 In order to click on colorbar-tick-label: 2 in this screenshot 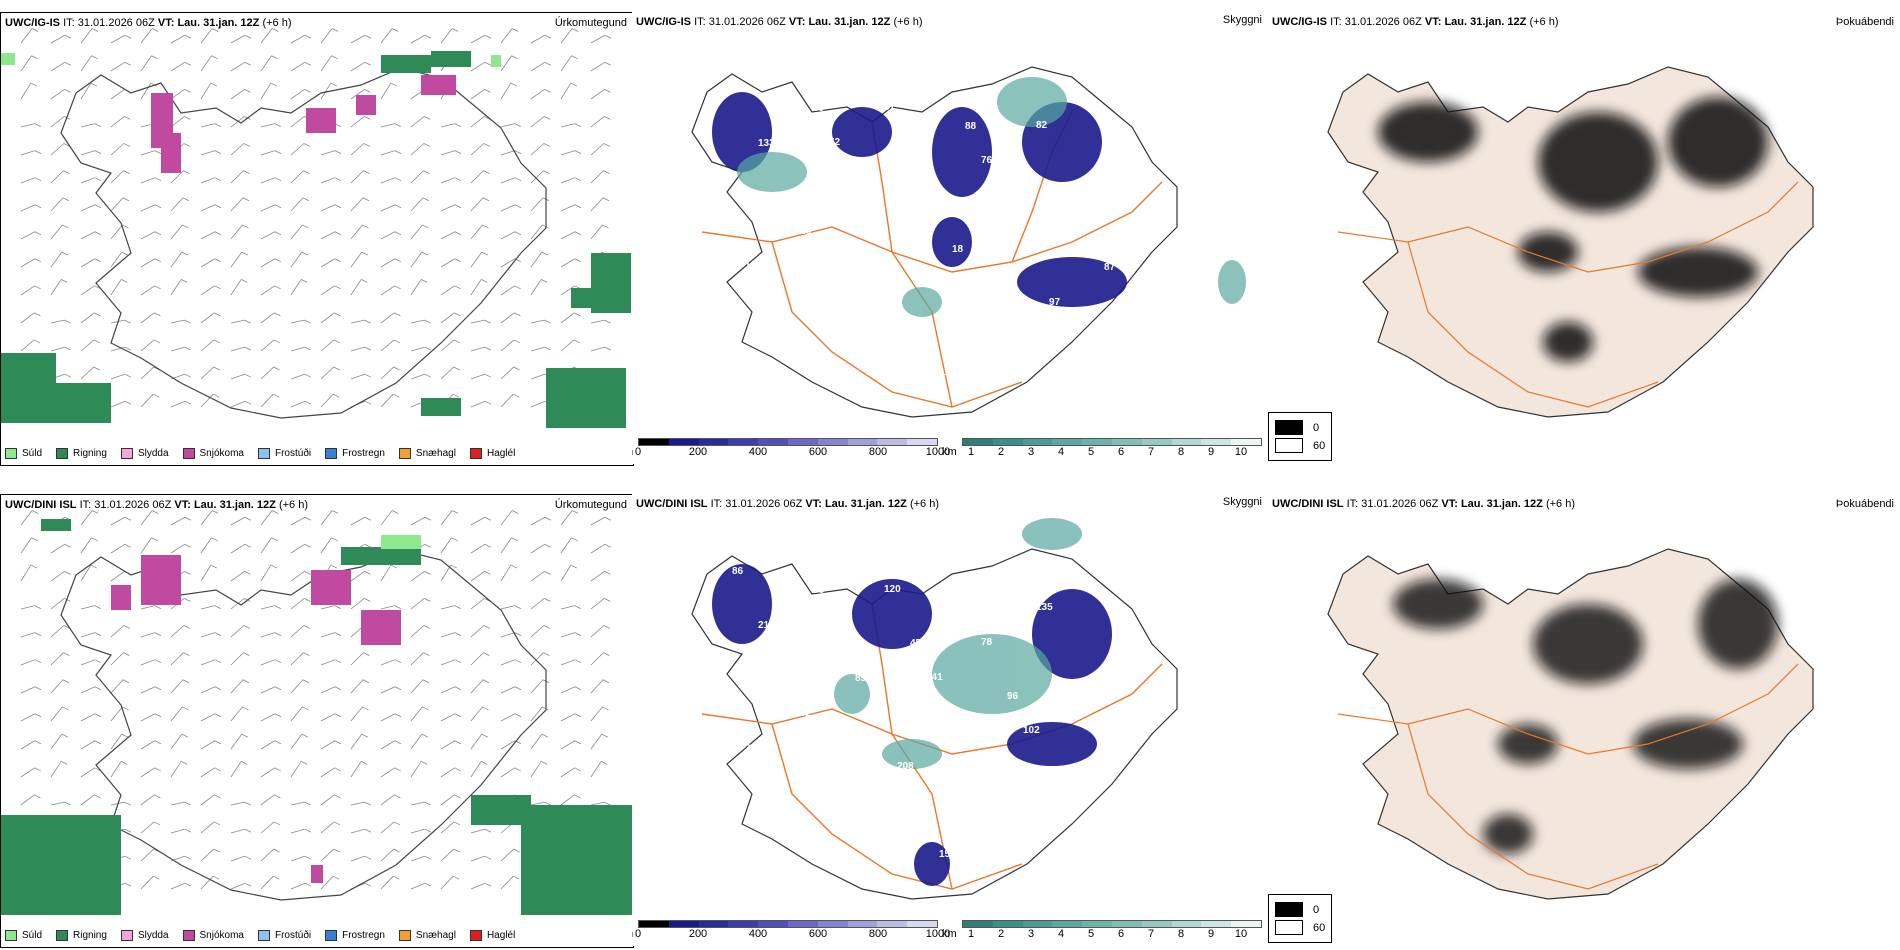, I will do `click(1001, 452)`.